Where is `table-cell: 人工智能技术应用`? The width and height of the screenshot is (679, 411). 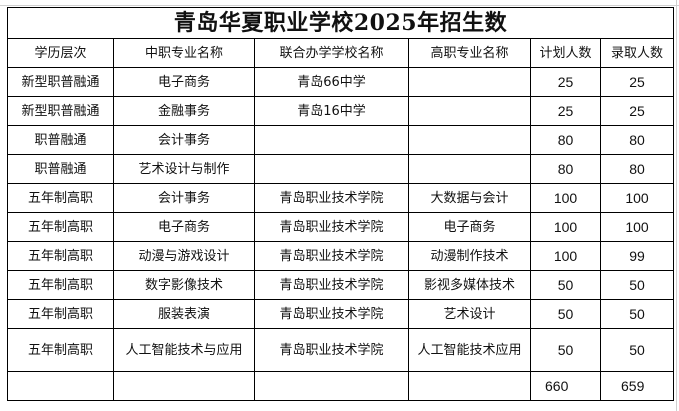
table-cell: 人工智能技术应用 is located at coordinates (469, 350).